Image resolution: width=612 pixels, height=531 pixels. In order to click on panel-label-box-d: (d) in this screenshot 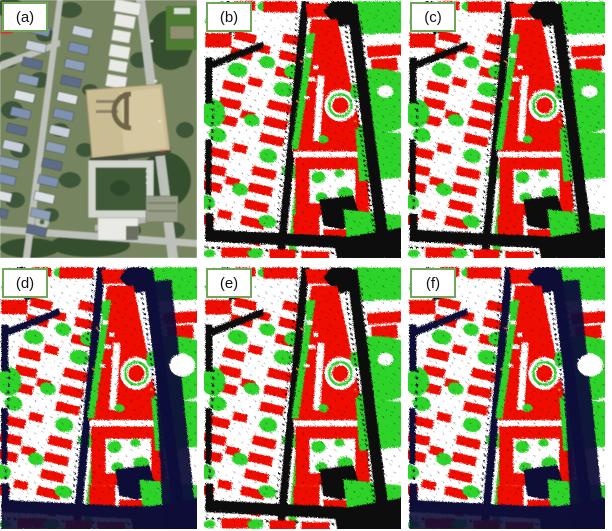, I will do `click(25, 283)`.